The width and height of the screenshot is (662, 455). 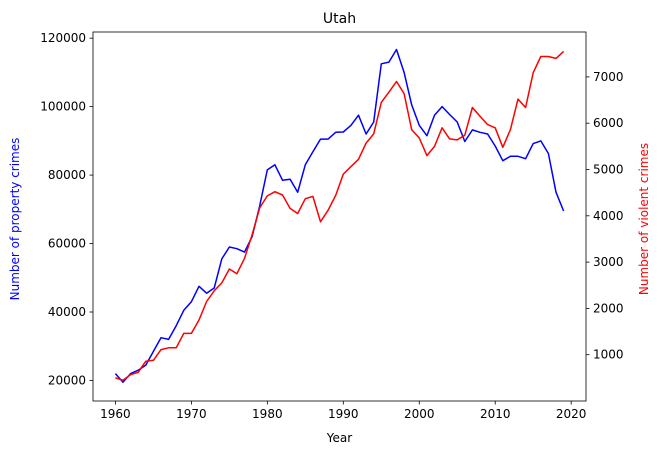 What do you see at coordinates (343, 414) in the screenshot?
I see `x-tick-label: 1990` at bounding box center [343, 414].